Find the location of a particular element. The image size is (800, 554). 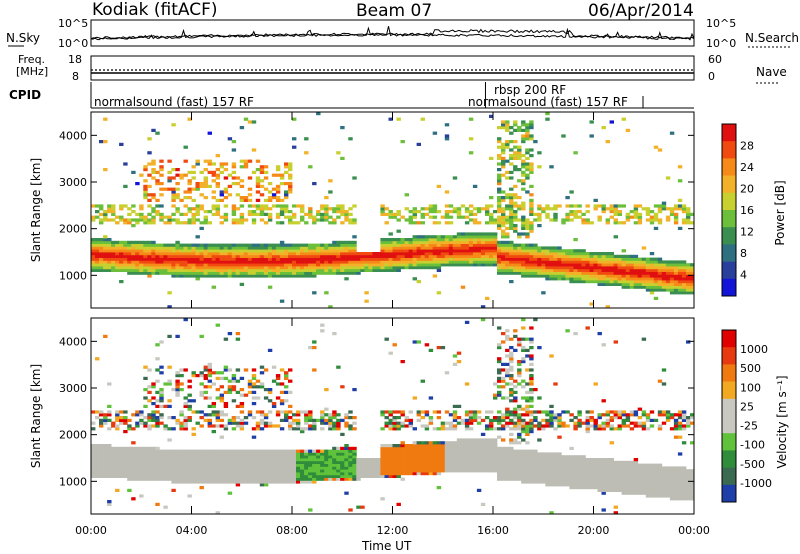

nsearch-label: N.Search is located at coordinates (772, 38).